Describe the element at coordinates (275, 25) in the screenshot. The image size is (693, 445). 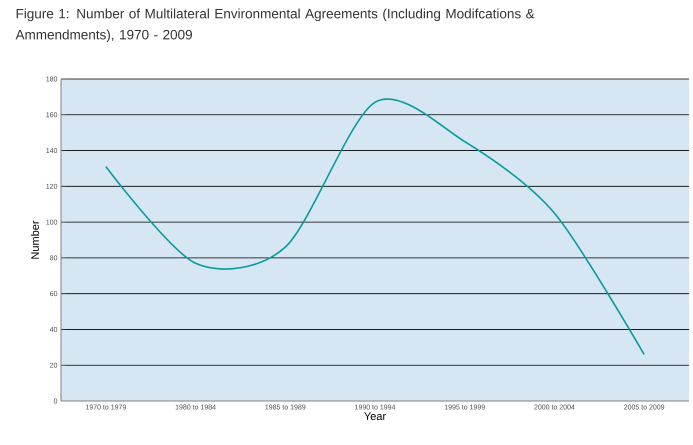
I see `chart-title: Figure 1: Number of Multilateral Environmental Agreements (Including Modifcations & Ammendments), 1970 - 2009` at that location.